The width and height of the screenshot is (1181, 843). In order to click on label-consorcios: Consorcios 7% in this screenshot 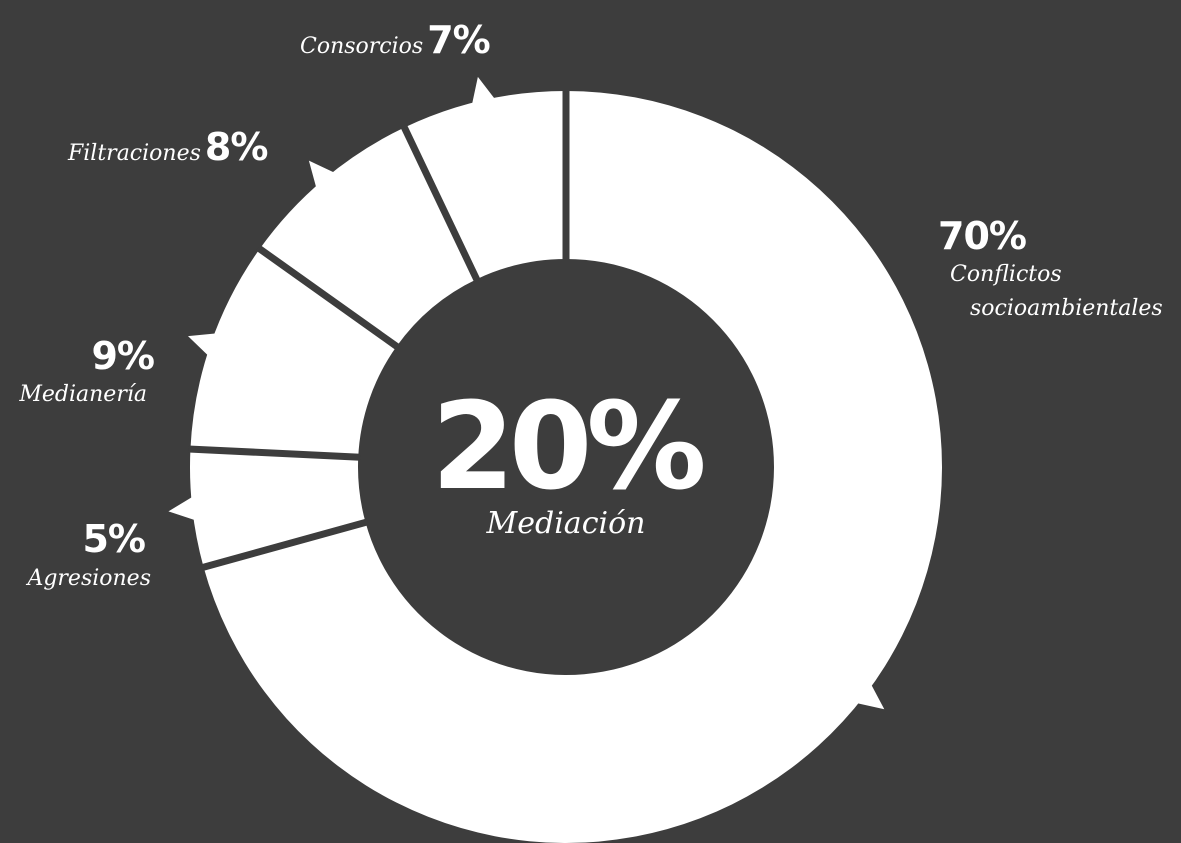, I will do `click(395, 40)`.